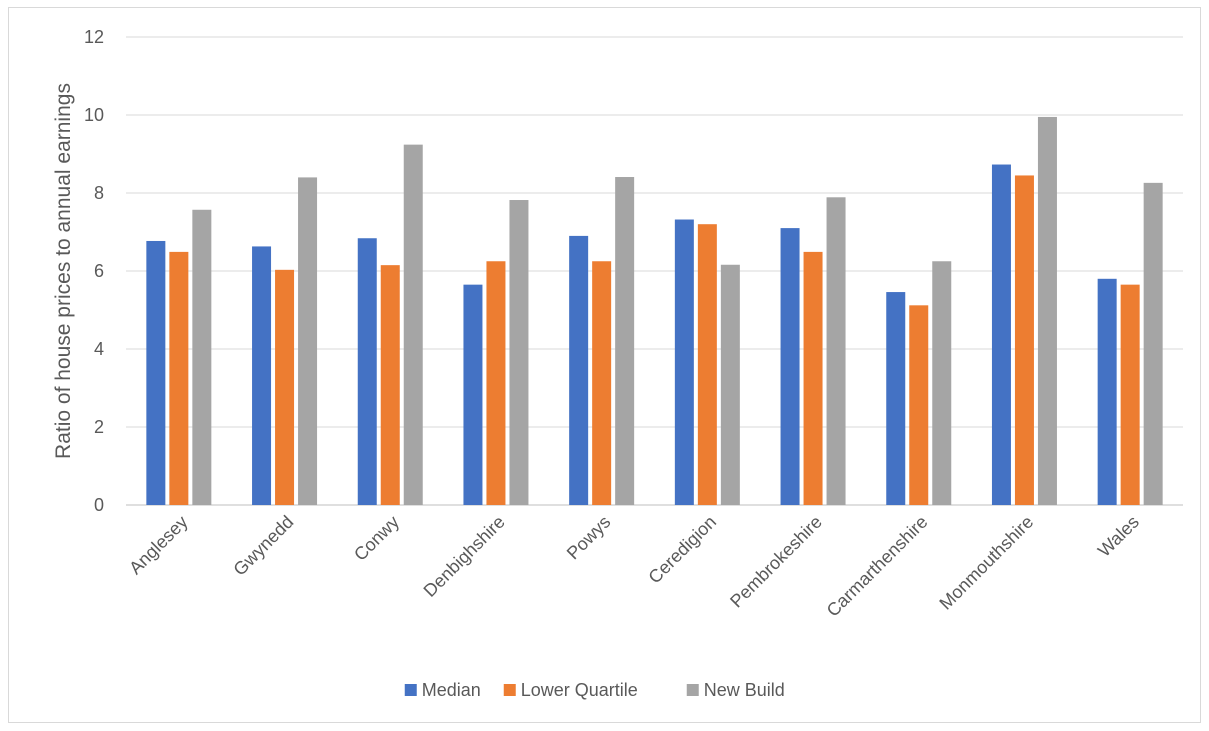 The height and width of the screenshot is (731, 1209). I want to click on legend-item-new-build: New Build, so click(735, 690).